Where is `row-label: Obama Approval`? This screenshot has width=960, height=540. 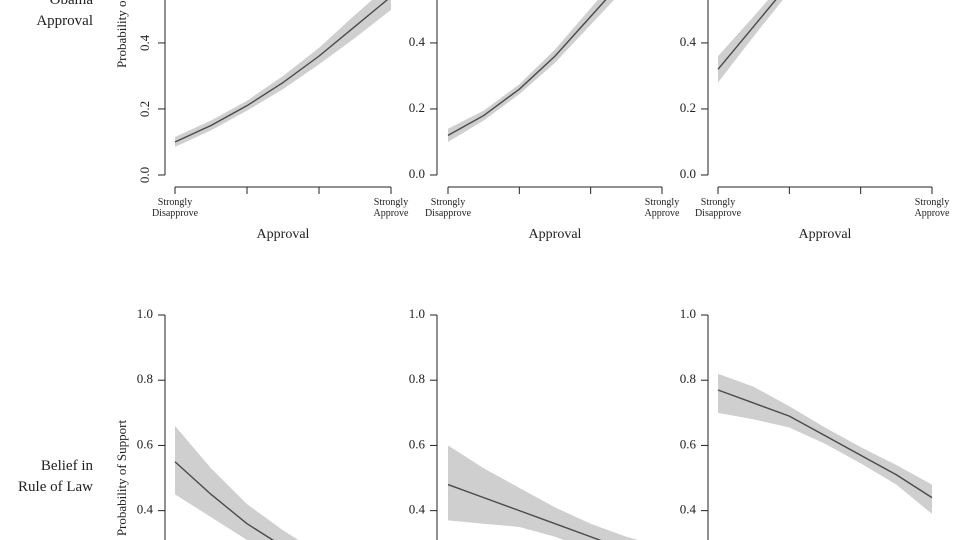 row-label: Obama Approval is located at coordinates (64, 14).